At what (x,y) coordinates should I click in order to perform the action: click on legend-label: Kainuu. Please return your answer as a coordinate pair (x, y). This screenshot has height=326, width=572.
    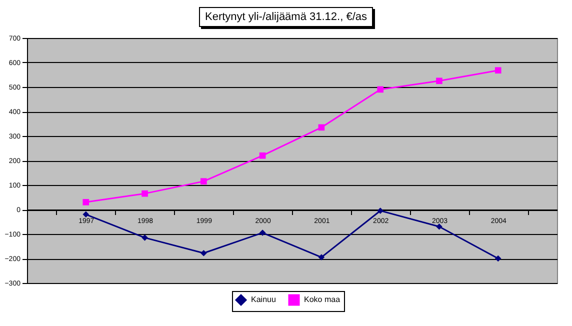
    Looking at the image, I should click on (263, 299).